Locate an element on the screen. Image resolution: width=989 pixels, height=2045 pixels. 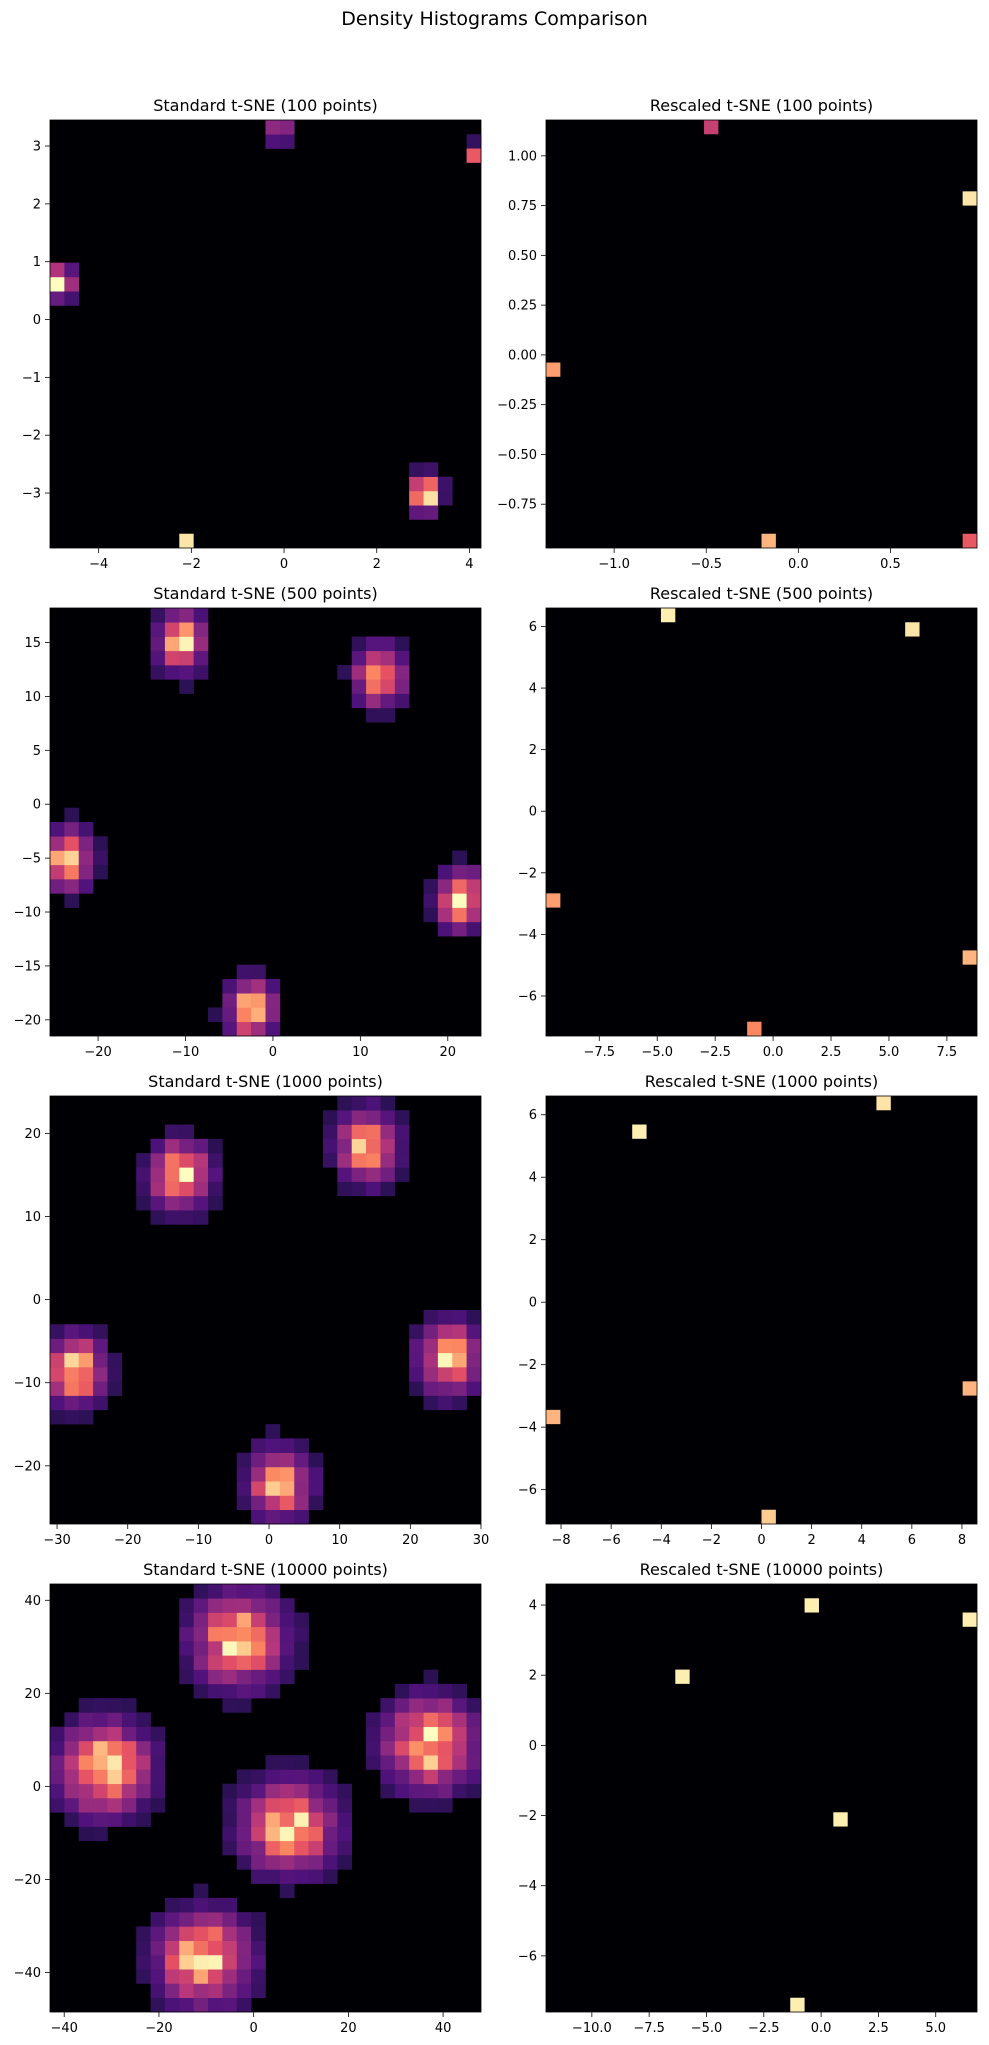
y-tick-label: −15 is located at coordinates (27, 966).